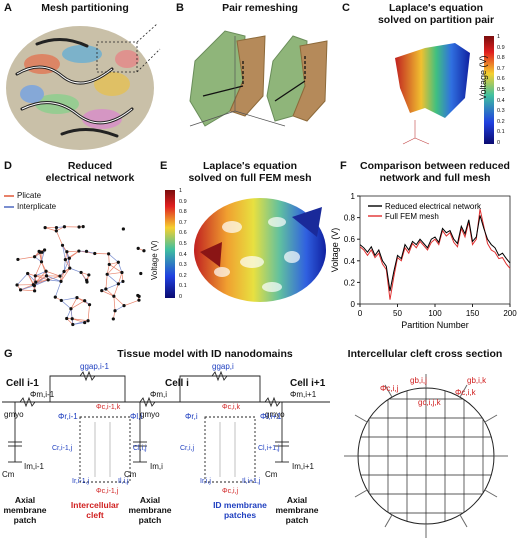 The width and height of the screenshot is (520, 541). What do you see at coordinates (435, 254) in the screenshot?
I see `series-line` at bounding box center [435, 254].